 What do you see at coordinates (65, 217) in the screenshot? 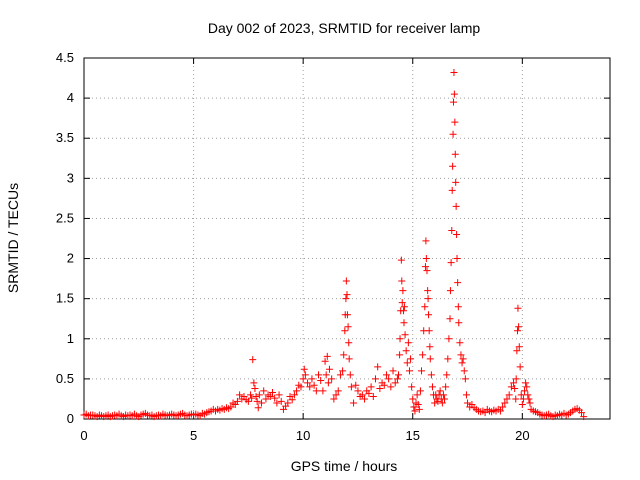
I see `y-tick-label: 2.5` at bounding box center [65, 217].